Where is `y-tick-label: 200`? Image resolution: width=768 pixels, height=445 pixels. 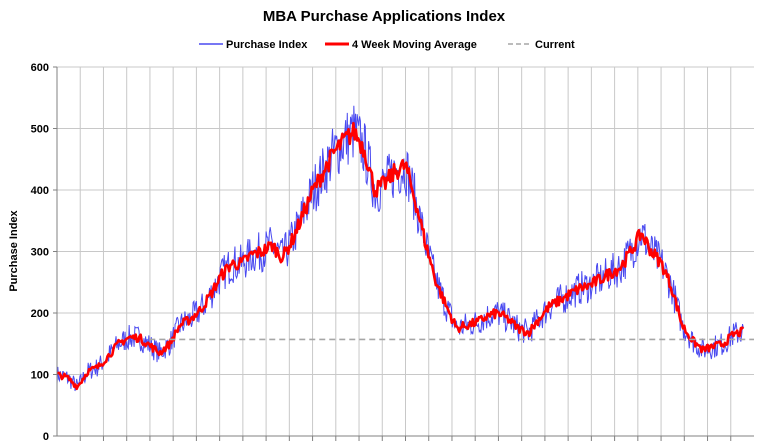 y-tick-label: 200 is located at coordinates (40, 314).